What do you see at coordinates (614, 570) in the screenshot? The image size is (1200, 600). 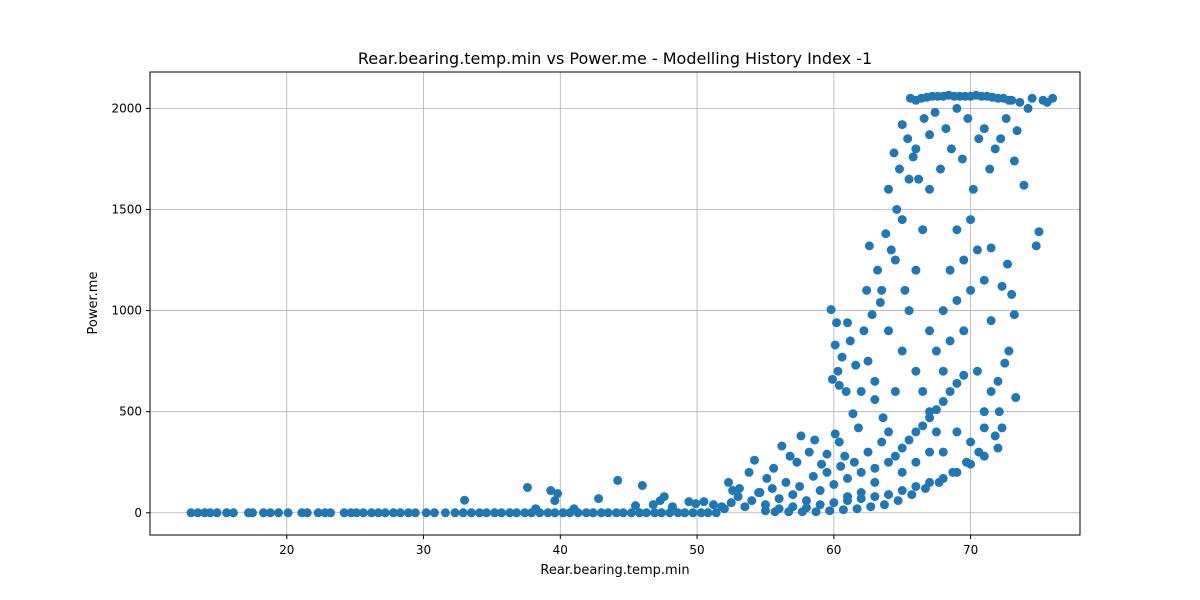 I see `x-axis-label: Rear.bearing.temp.min` at bounding box center [614, 570].